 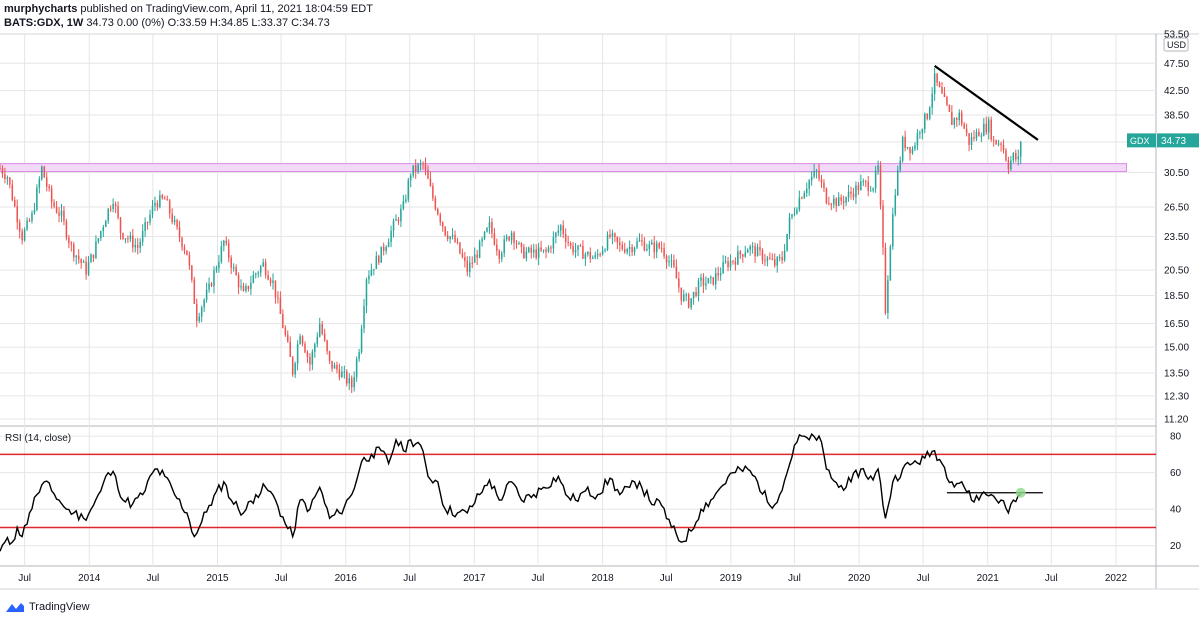 I want to click on symbol-label: BATS:GDX, 1W, so click(x=44, y=23).